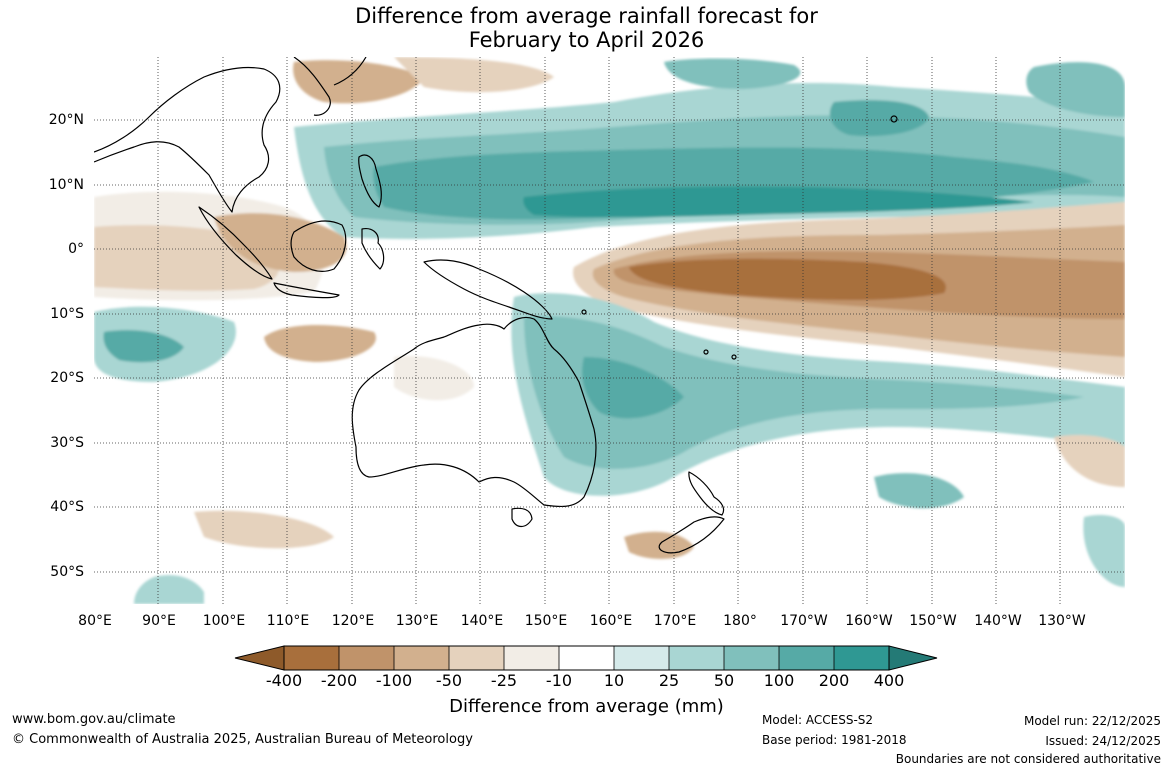 This screenshot has height=770, width=1173. Describe the element at coordinates (235, 243) in the screenshot. I see `sumatra-coast` at that location.